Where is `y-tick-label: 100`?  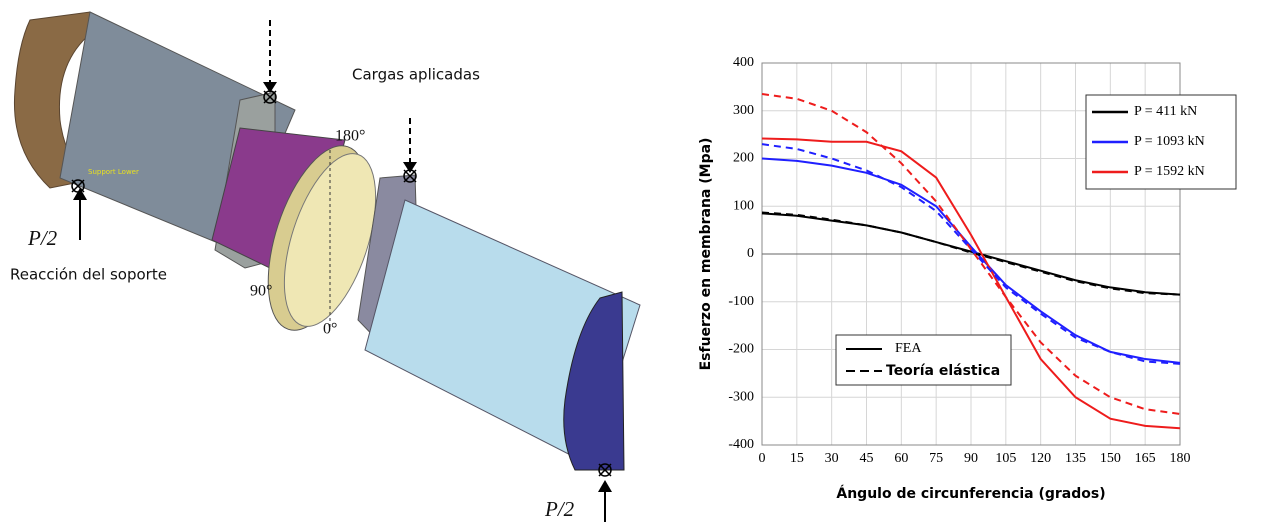
y-tick-label: 100 is located at coordinates (743, 205).